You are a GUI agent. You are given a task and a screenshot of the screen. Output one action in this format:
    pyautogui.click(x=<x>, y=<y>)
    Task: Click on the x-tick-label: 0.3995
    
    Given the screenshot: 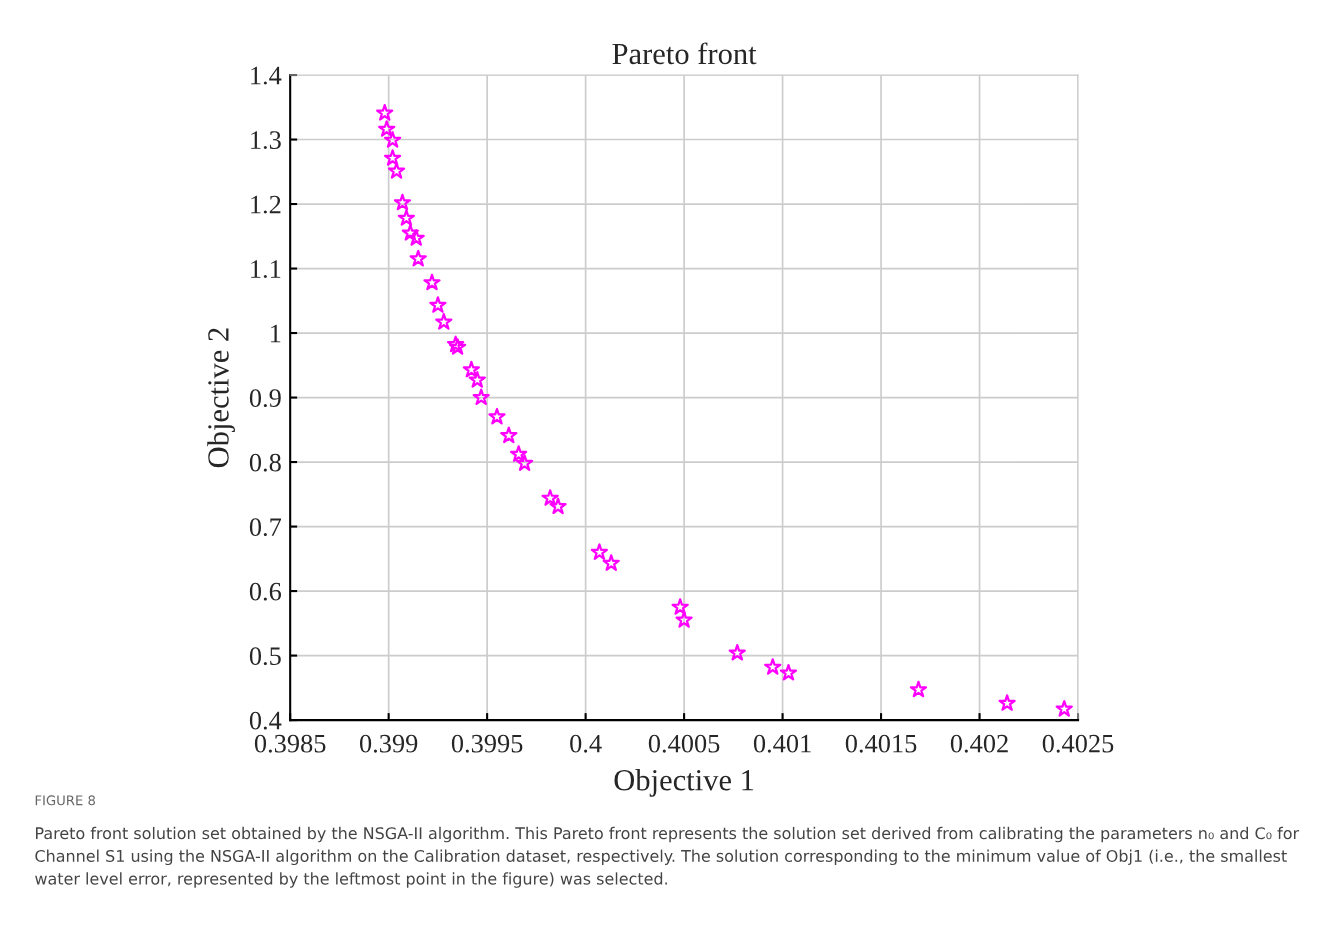 What is the action you would take?
    pyautogui.click(x=487, y=743)
    